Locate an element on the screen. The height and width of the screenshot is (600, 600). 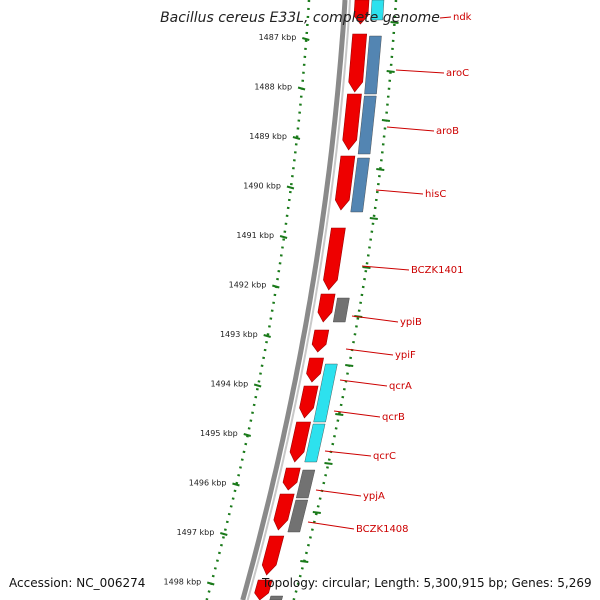
gene-label-qcra: qcrA is located at coordinates (400, 386).